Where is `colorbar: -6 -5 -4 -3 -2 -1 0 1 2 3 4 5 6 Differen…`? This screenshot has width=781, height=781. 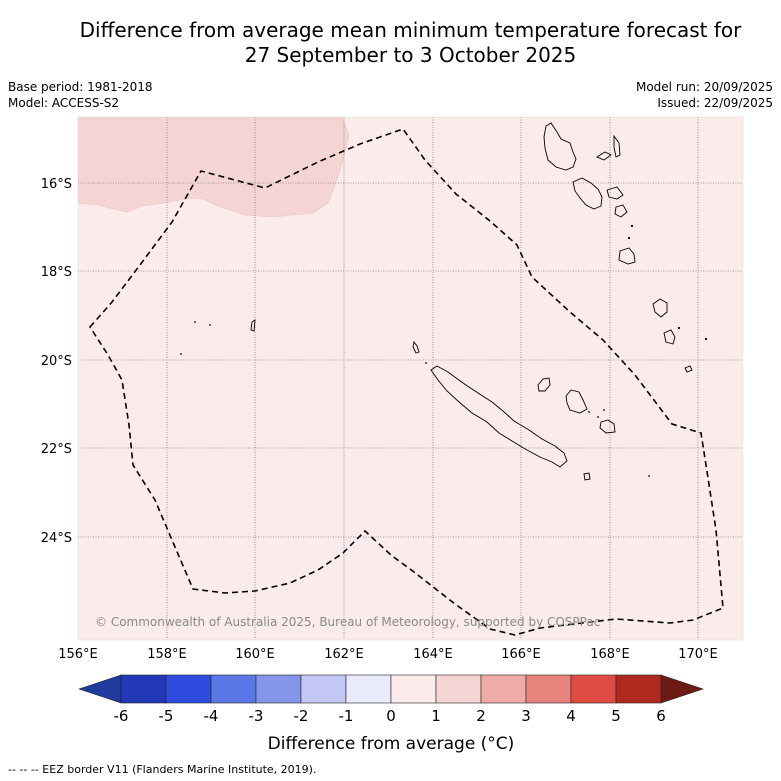
colorbar: -6 -5 -4 -3 -2 -1 0 1 2 3 4 5 6 Differen… is located at coordinates (391, 714).